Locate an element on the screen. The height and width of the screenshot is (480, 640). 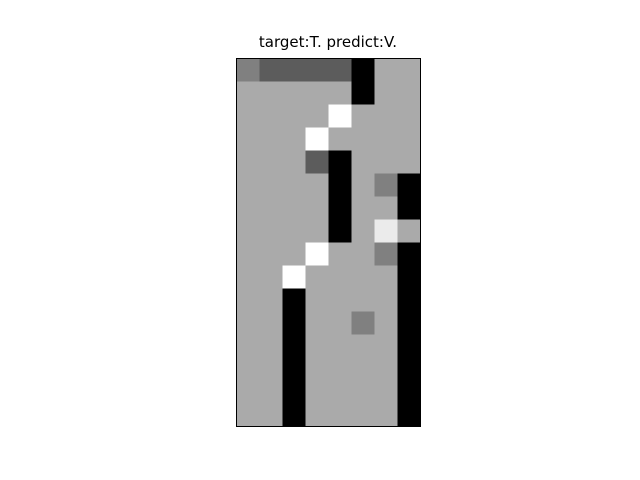
heatmap-cell-r4-c4 is located at coordinates (340, 162).